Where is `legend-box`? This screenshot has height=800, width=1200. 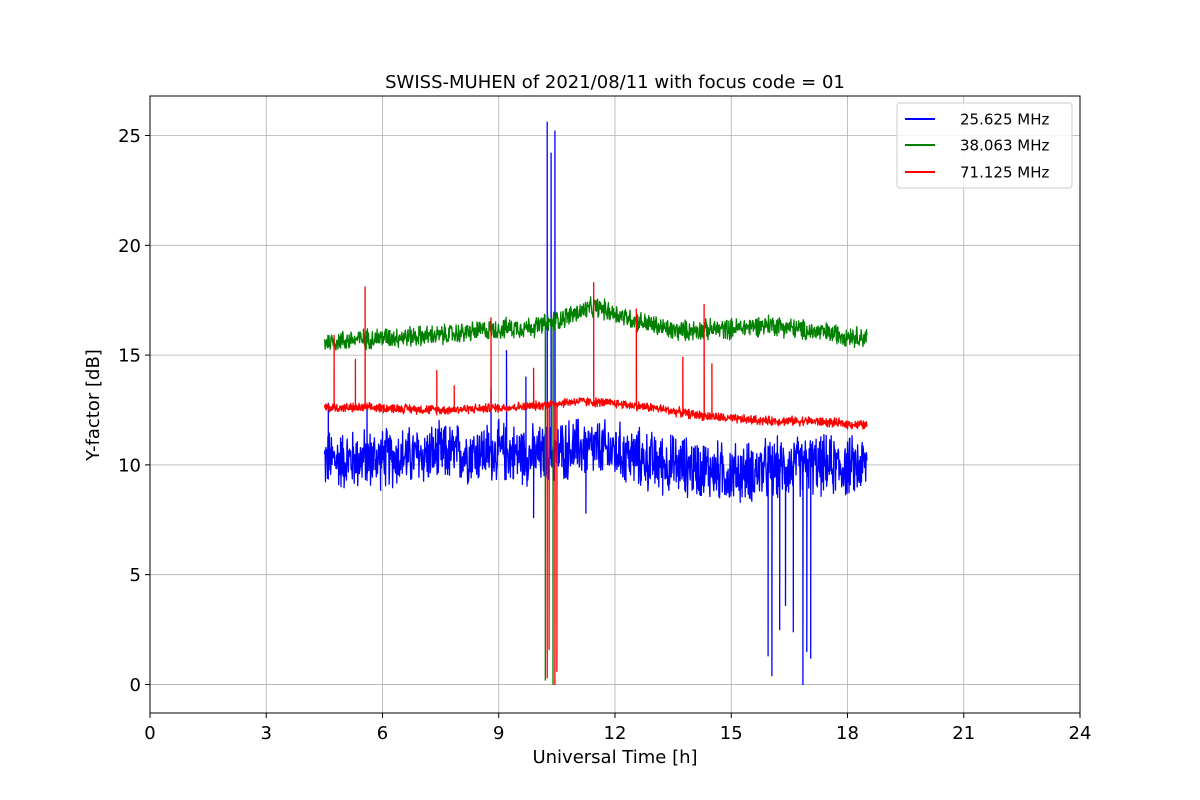
legend-box is located at coordinates (984, 145).